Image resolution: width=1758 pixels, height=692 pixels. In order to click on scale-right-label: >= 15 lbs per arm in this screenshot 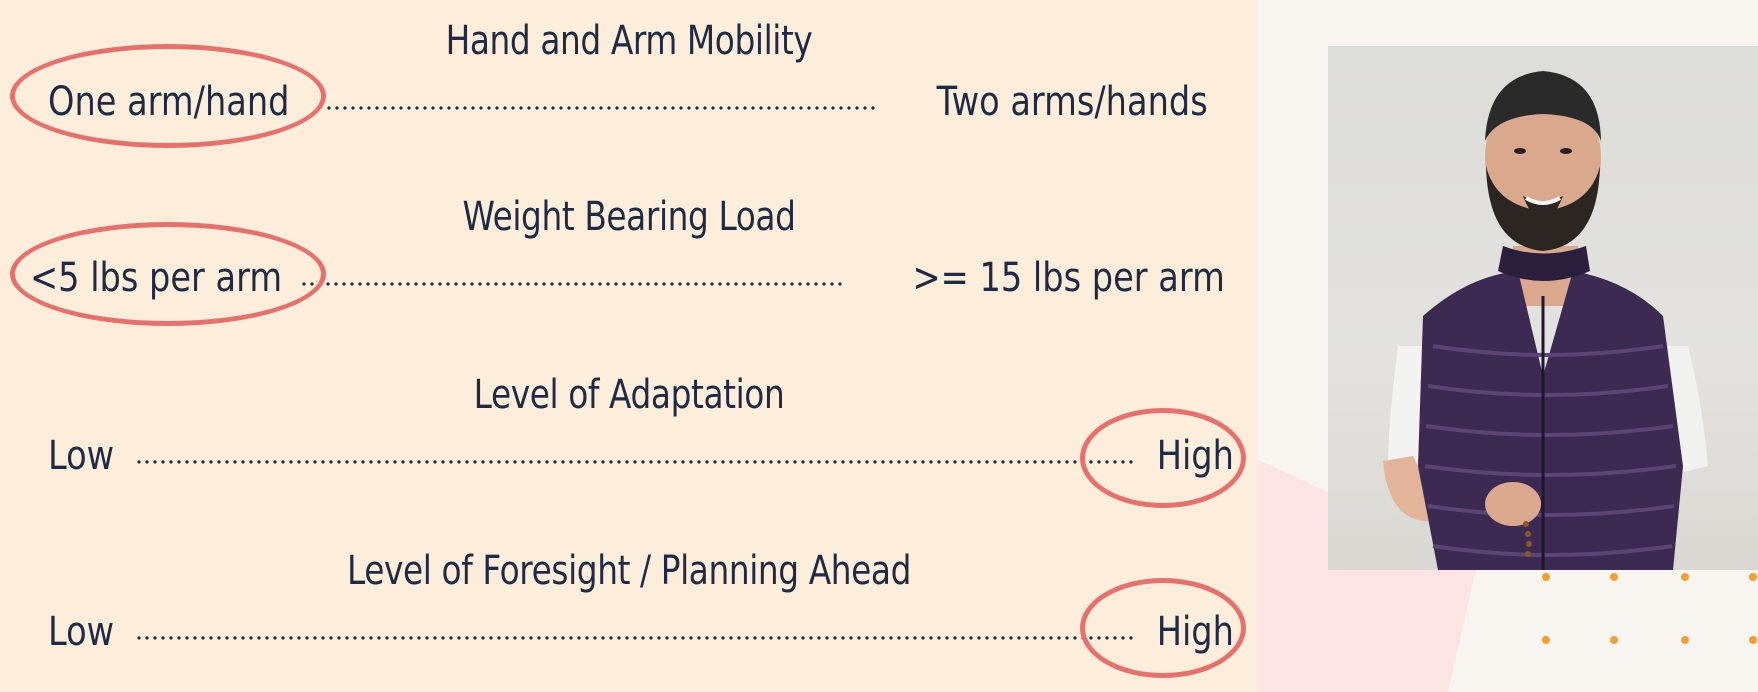, I will do `click(1068, 278)`.